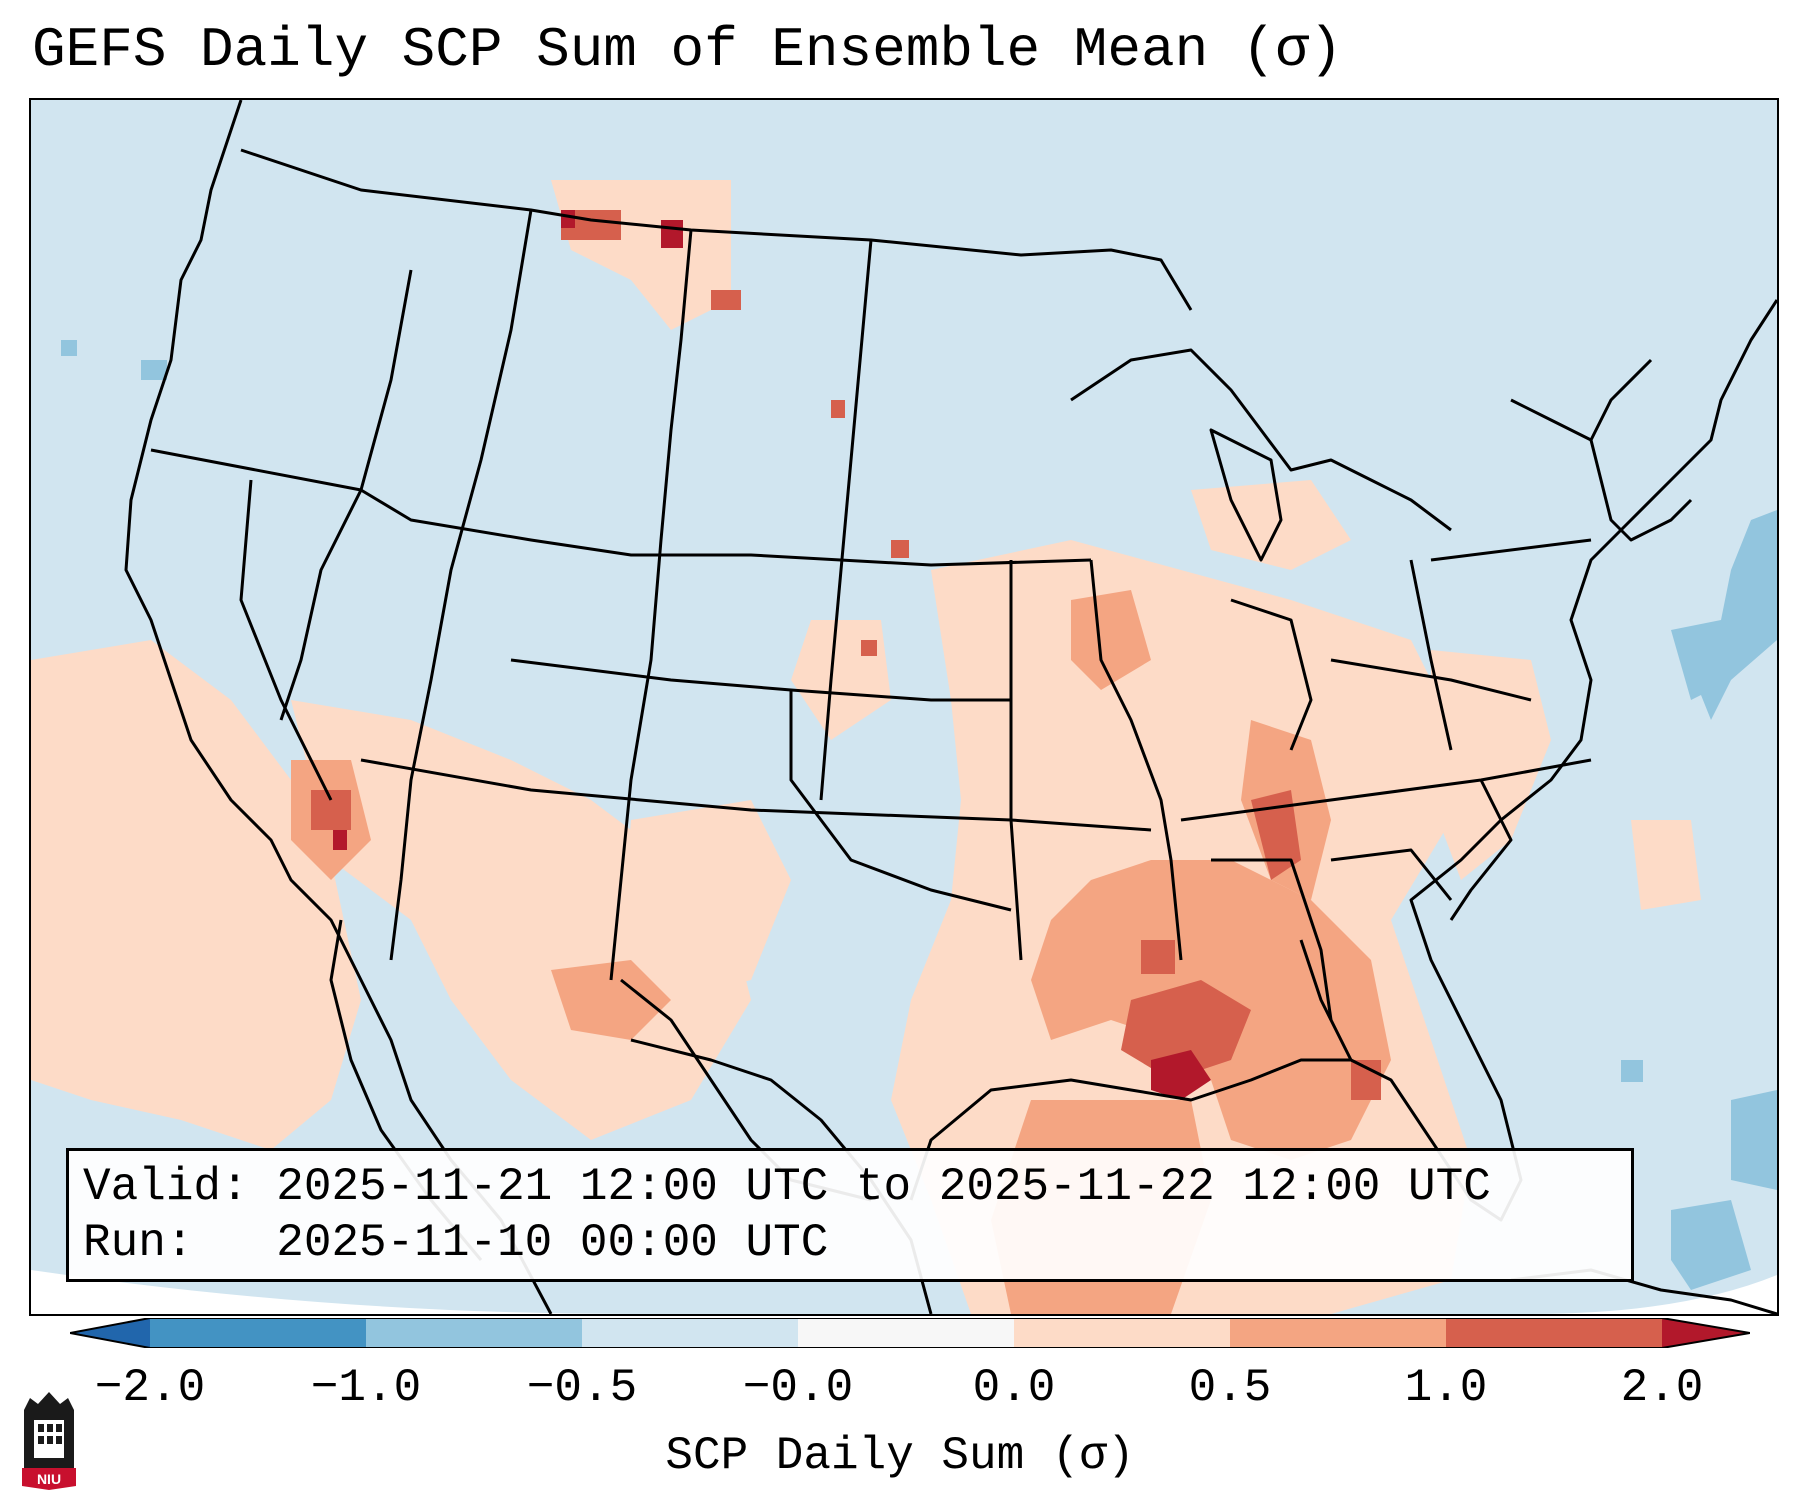  Describe the element at coordinates (150, 1388) in the screenshot. I see `colorbar-tick-label: −2.0` at that location.